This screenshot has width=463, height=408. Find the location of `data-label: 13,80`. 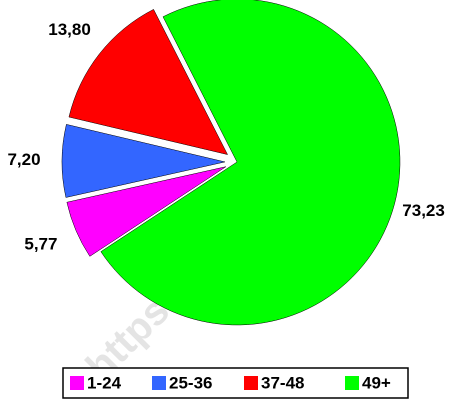

data-label: 13,80 is located at coordinates (69, 29).